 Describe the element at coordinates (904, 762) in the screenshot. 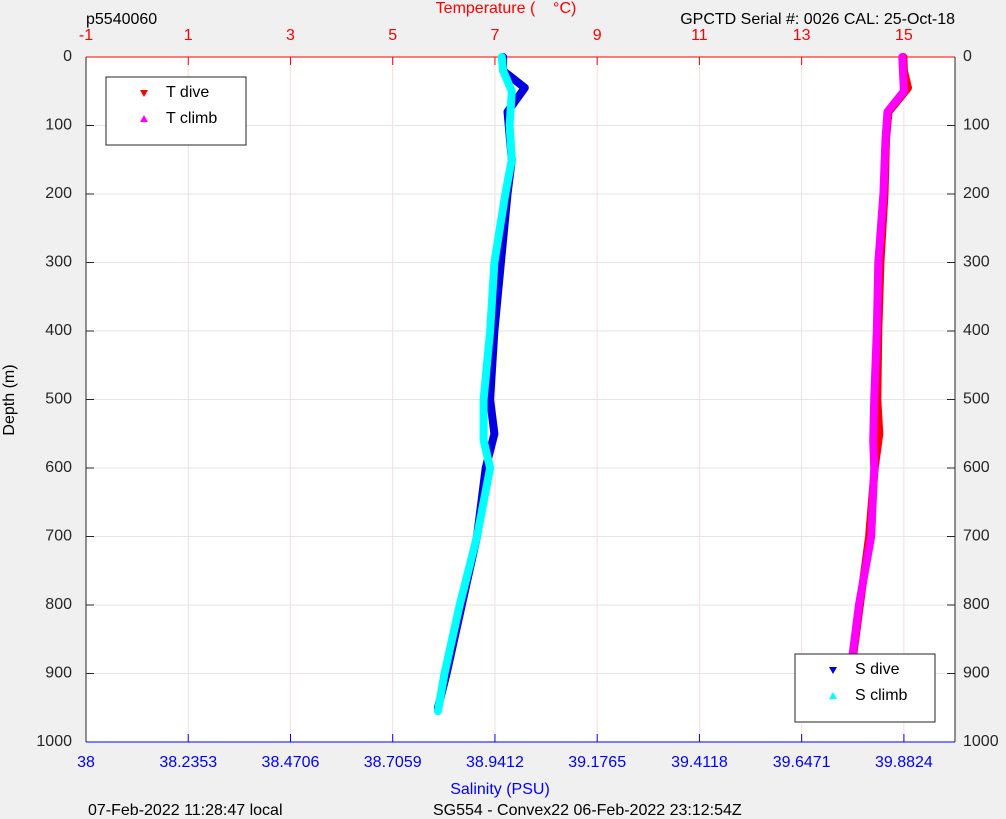

I see `x-tick-label: 39.8824` at that location.